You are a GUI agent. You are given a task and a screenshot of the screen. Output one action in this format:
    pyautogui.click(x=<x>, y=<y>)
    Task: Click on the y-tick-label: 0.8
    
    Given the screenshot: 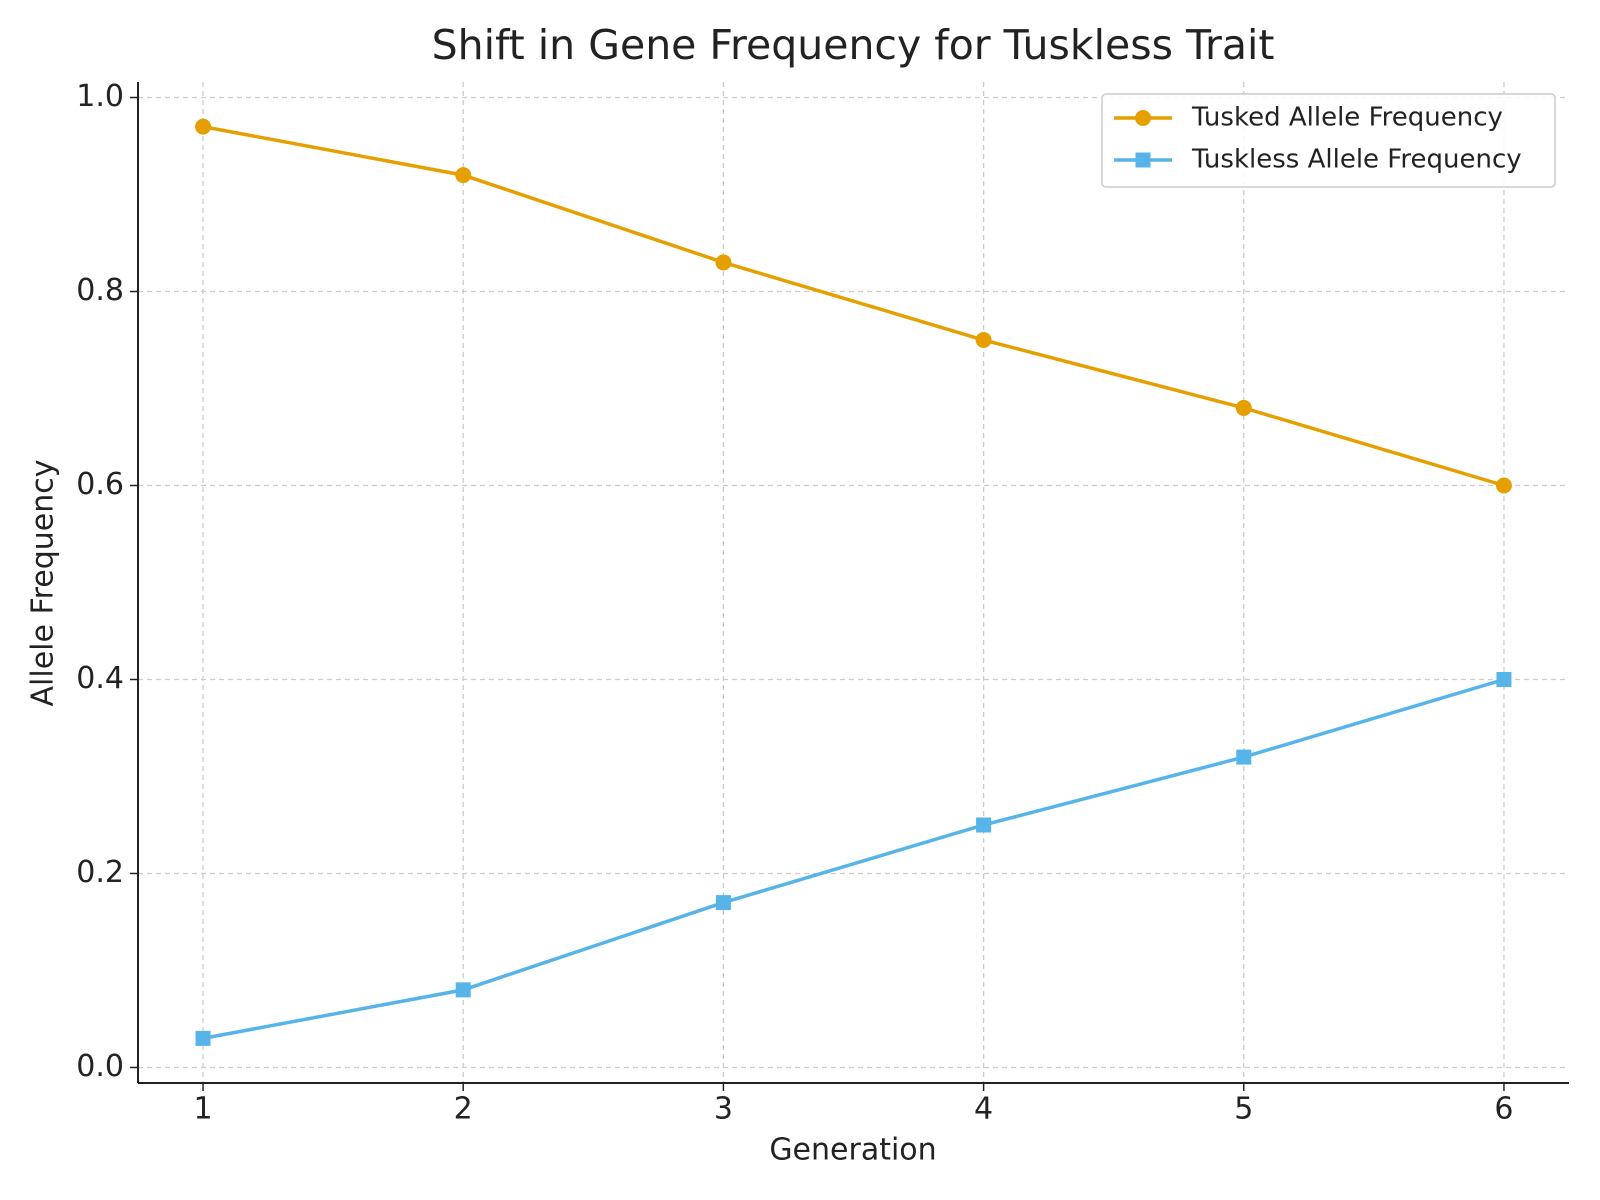 What is the action you would take?
    pyautogui.click(x=100, y=290)
    